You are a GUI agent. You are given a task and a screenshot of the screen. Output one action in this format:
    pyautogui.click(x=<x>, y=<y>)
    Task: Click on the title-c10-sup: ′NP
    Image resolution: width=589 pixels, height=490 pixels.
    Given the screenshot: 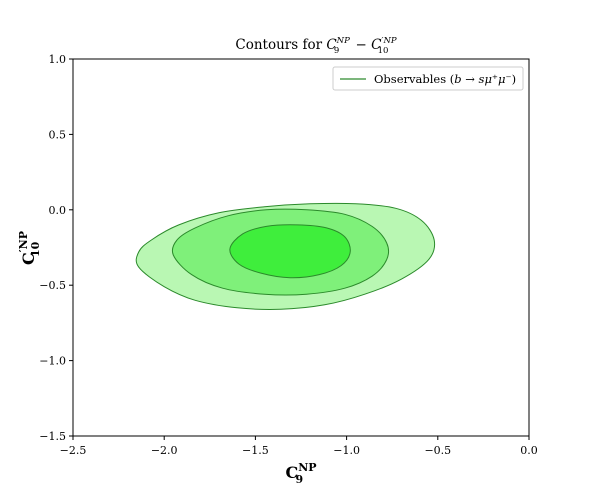 What is the action you would take?
    pyautogui.click(x=389, y=41)
    